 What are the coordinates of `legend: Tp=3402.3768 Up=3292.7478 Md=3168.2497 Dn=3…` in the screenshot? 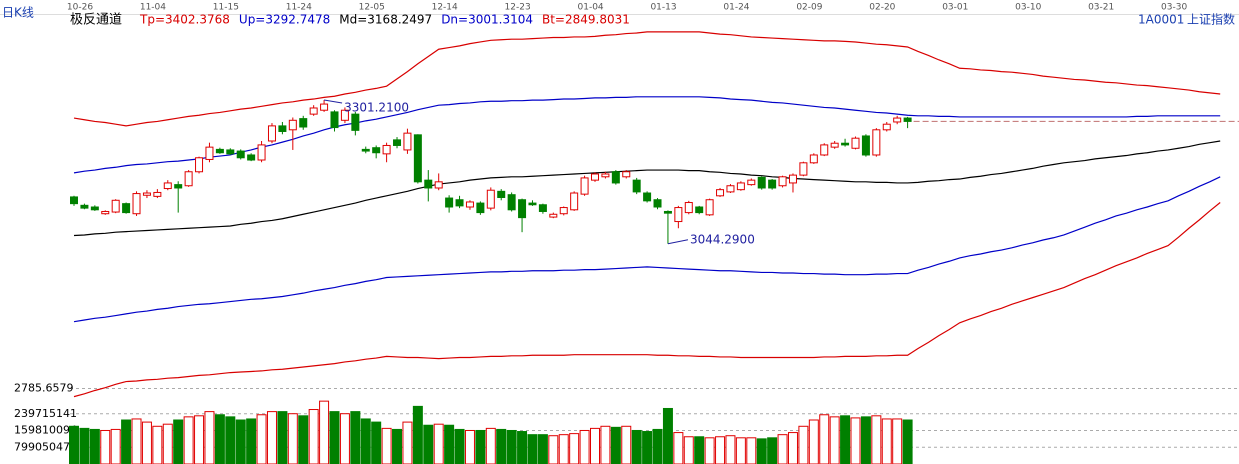 It's located at (384, 20).